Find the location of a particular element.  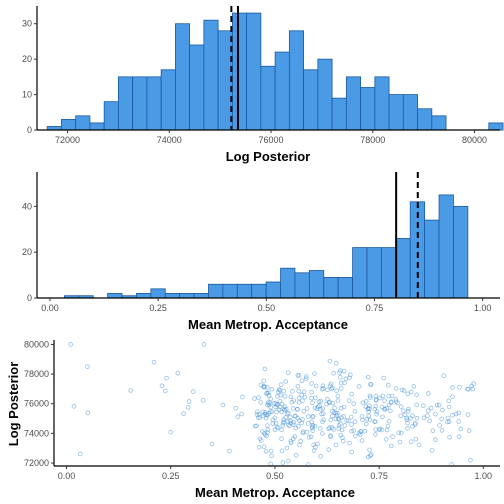

x-tick-label: 0.50 is located at coordinates (275, 476).